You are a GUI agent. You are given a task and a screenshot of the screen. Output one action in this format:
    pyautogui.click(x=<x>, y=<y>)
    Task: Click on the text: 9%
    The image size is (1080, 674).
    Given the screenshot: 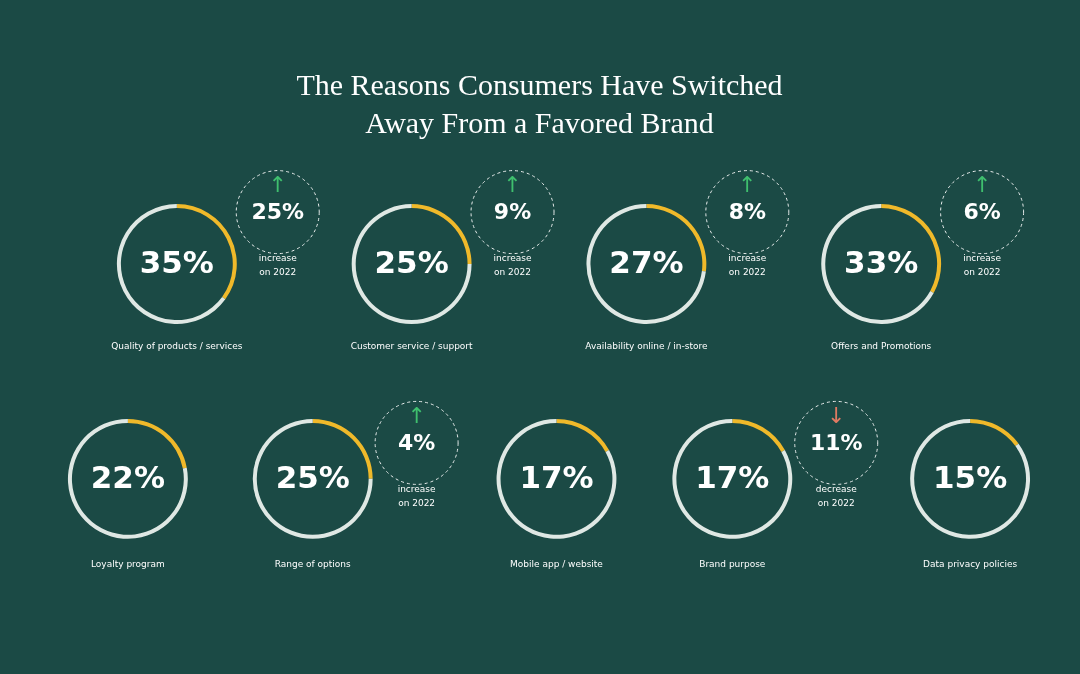 What is the action you would take?
    pyautogui.click(x=512, y=212)
    